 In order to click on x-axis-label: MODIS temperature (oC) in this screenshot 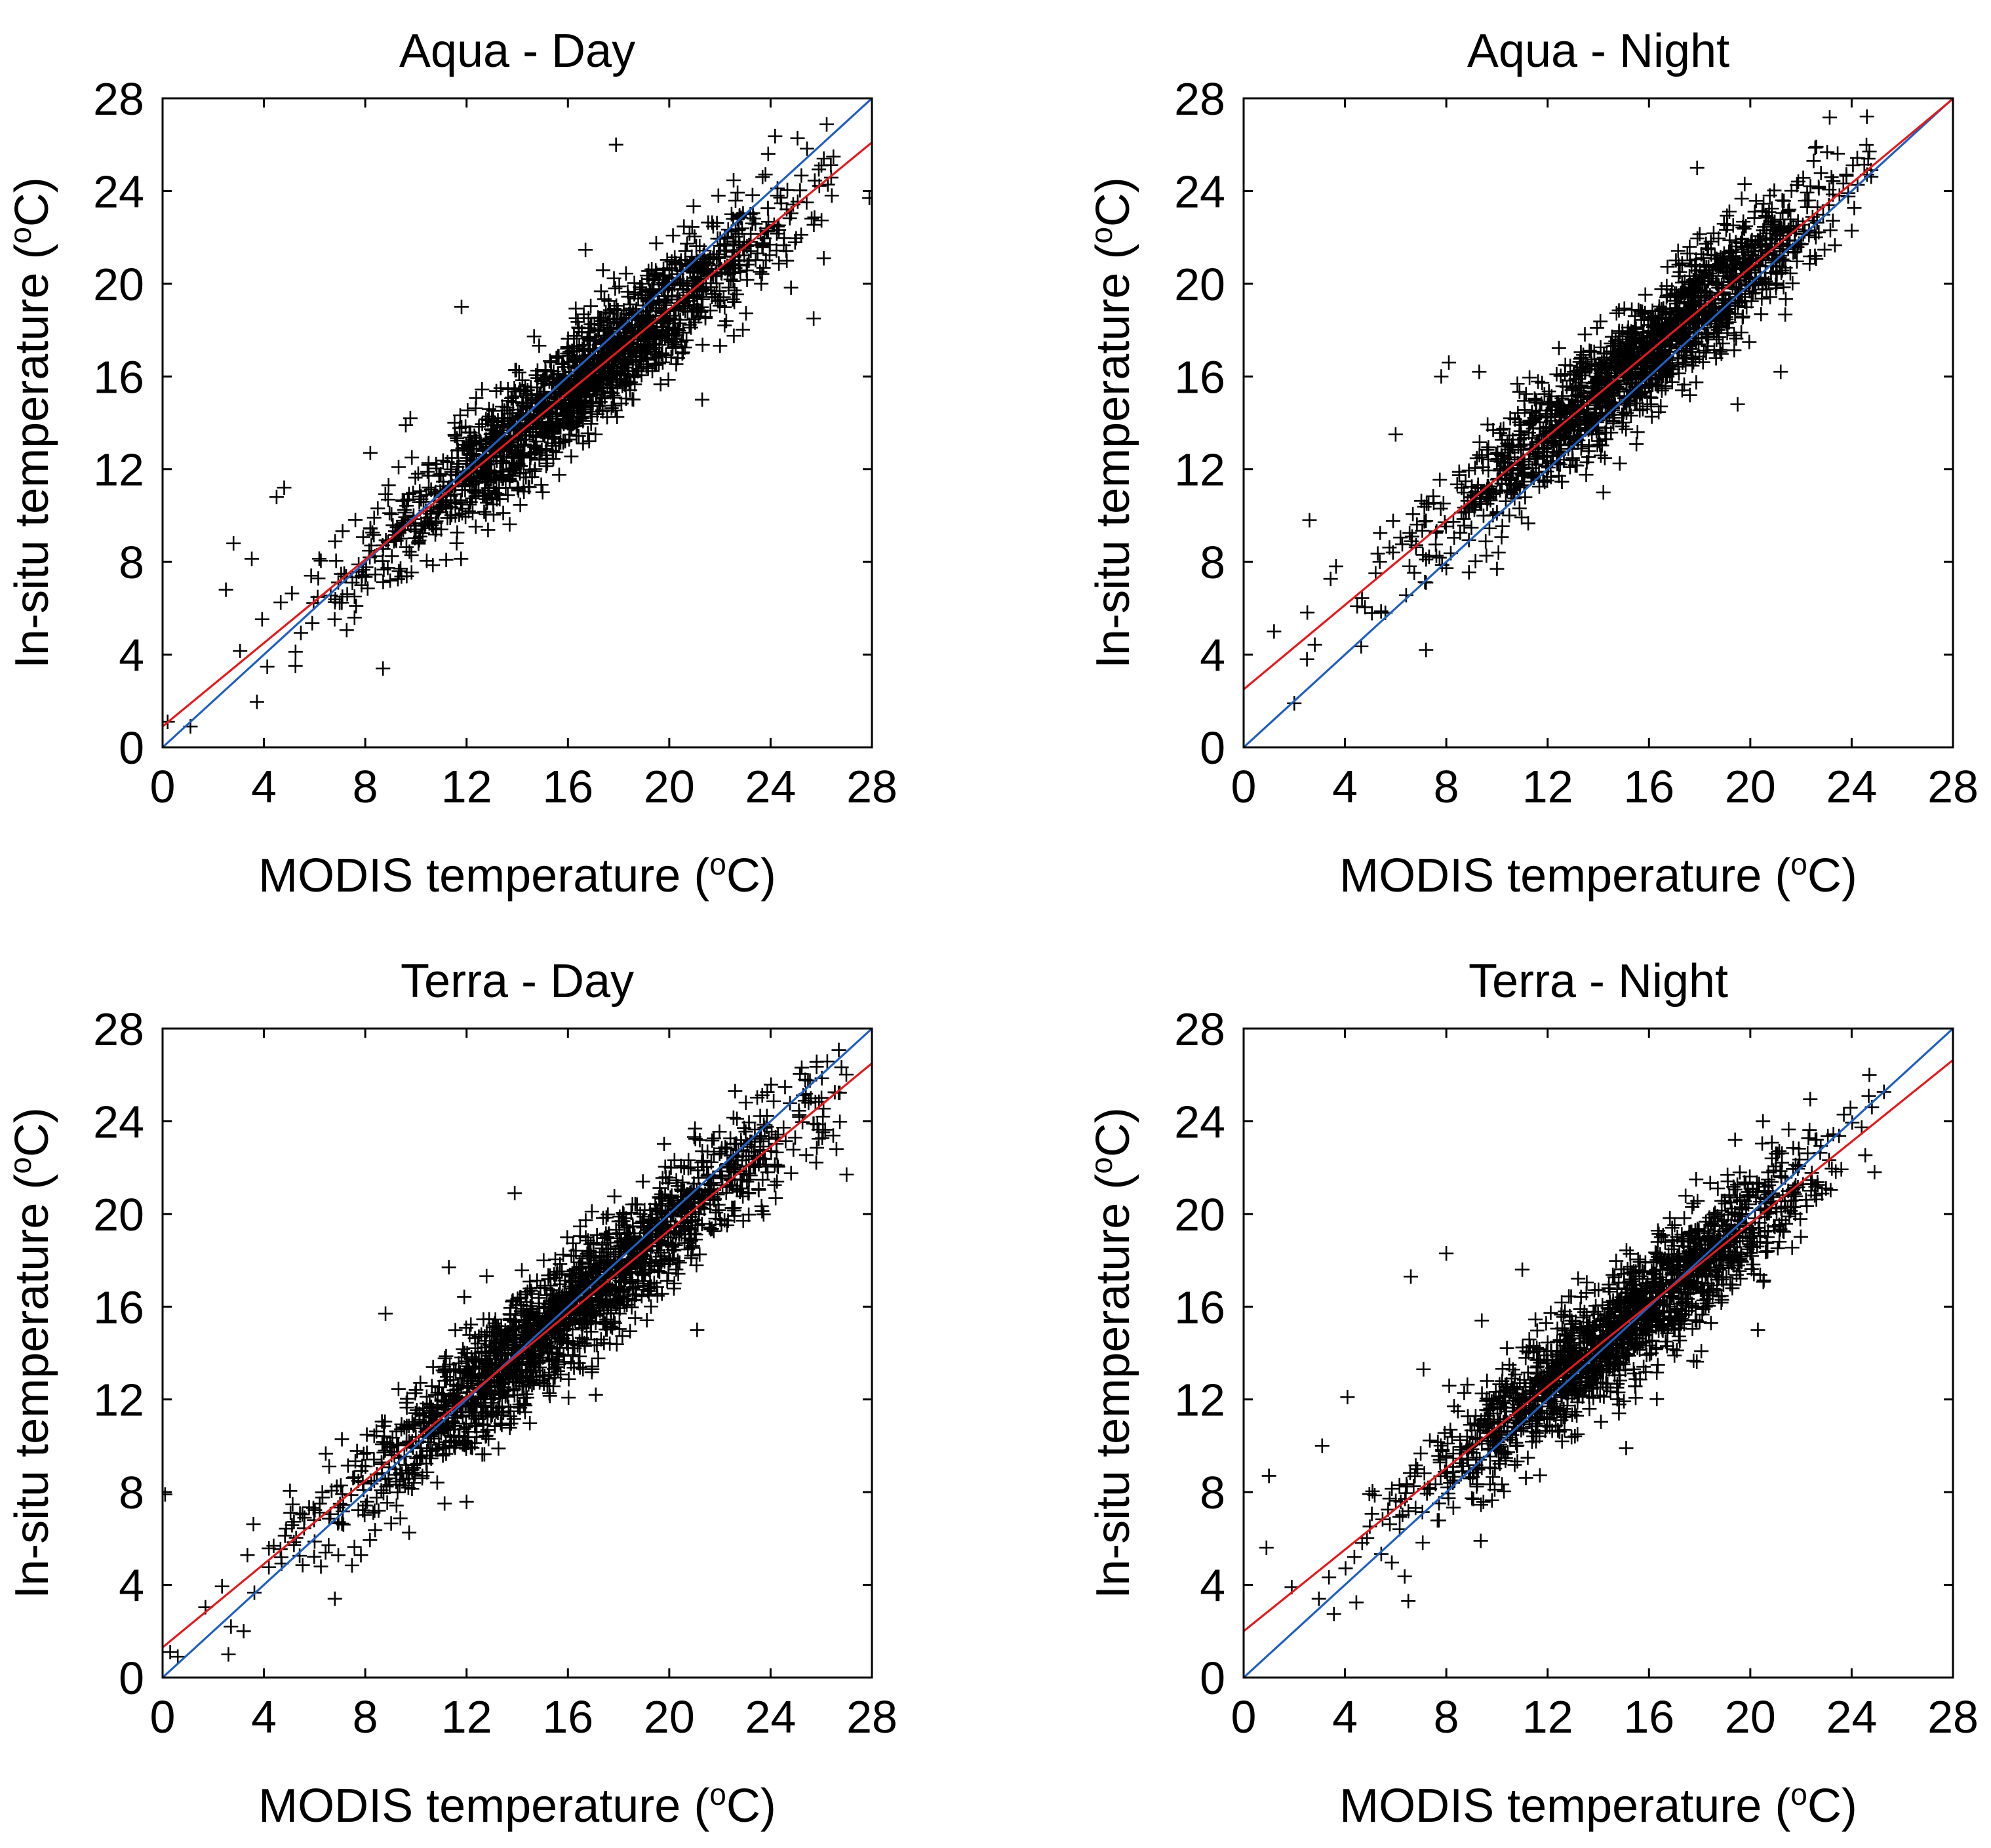, I will do `click(1598, 874)`.